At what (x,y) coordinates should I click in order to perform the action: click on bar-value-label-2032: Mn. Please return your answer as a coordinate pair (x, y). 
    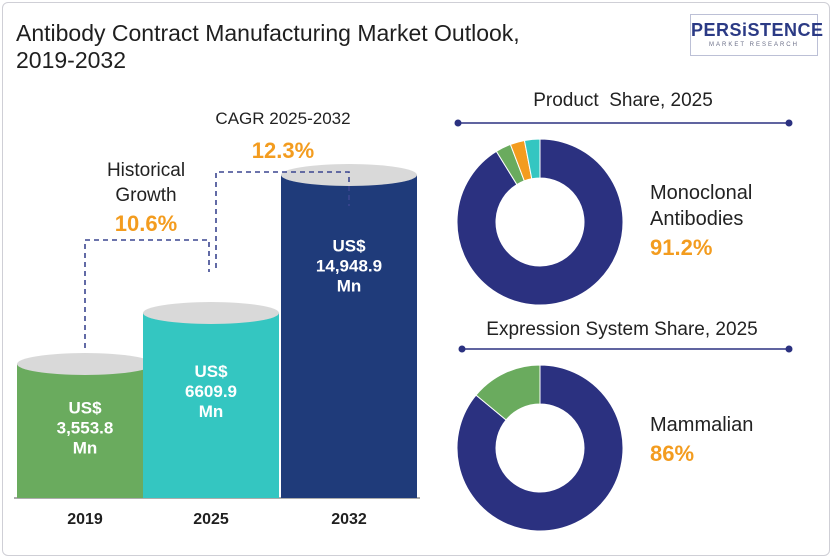
    Looking at the image, I should click on (349, 286).